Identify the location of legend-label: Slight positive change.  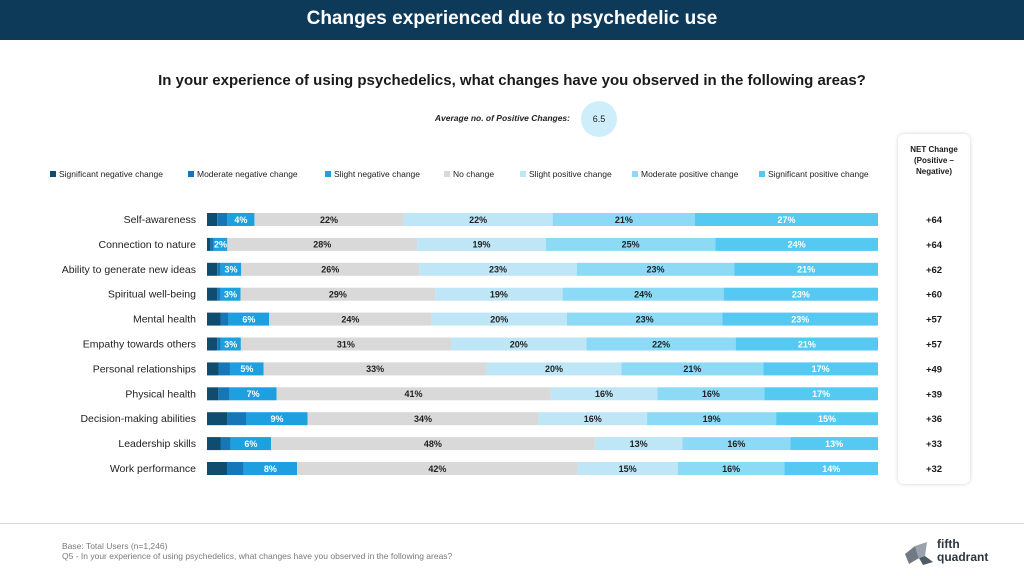
(570, 174).